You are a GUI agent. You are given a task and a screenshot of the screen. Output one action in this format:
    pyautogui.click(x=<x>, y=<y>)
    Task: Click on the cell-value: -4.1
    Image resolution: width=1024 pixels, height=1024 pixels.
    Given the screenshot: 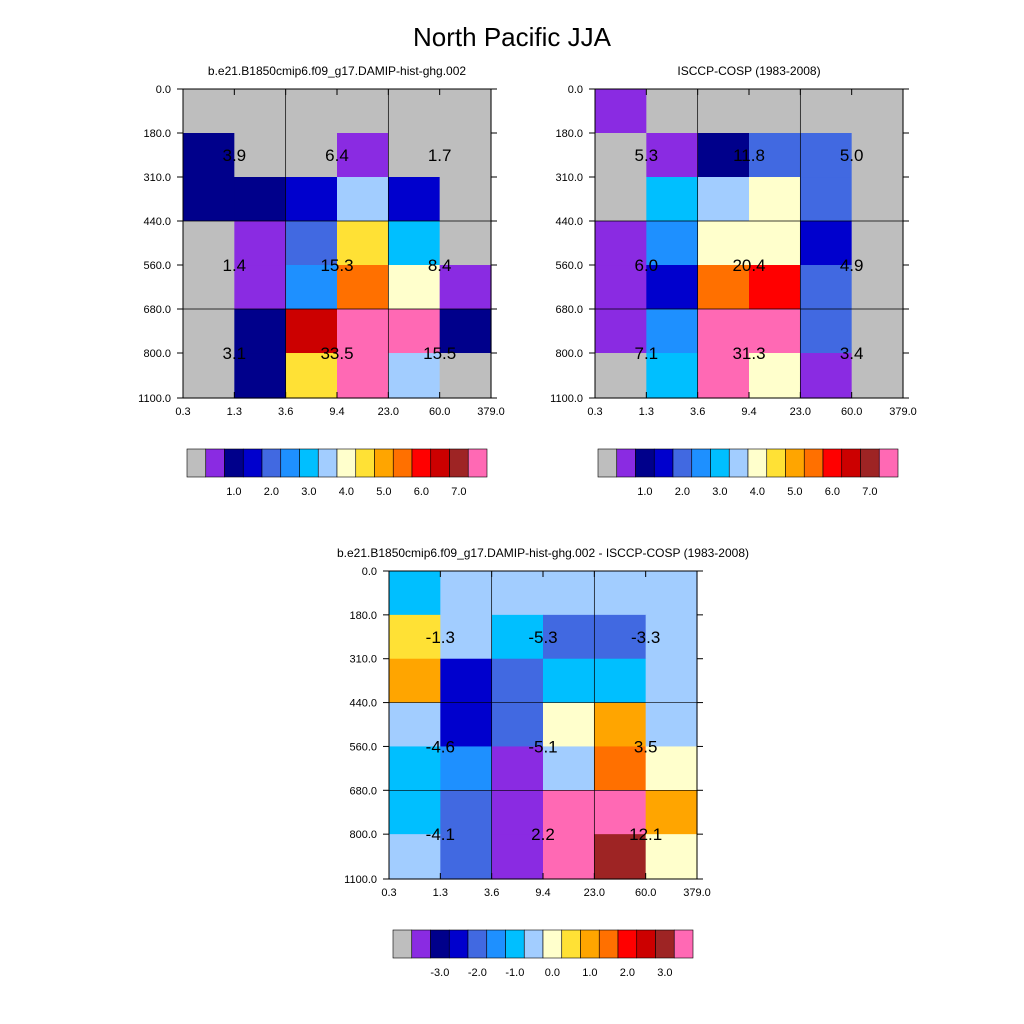 What is the action you would take?
    pyautogui.click(x=440, y=834)
    